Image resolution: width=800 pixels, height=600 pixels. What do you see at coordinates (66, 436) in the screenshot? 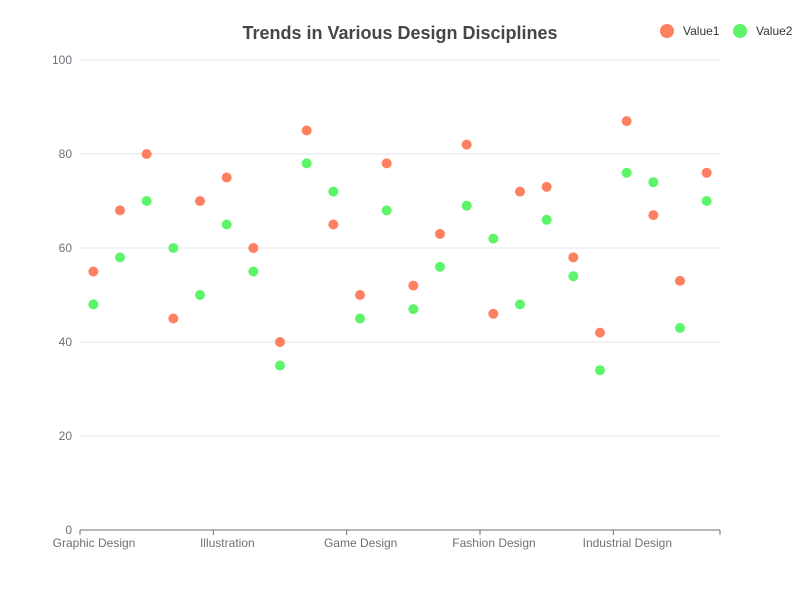
I see `y-tick-label: 20` at bounding box center [66, 436].